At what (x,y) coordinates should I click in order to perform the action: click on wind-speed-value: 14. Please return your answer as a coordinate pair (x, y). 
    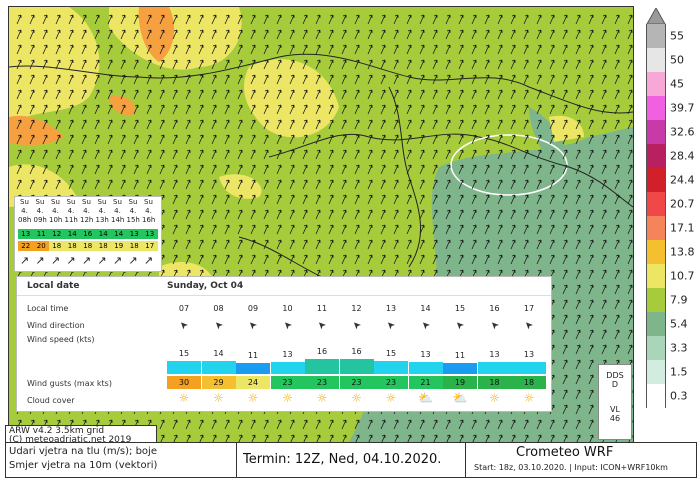
    Looking at the image, I should click on (218, 353).